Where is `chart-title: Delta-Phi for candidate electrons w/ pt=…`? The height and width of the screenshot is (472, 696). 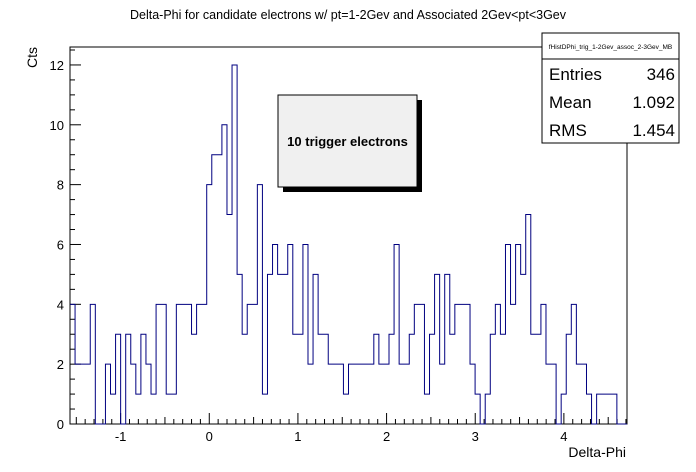 chart-title: Delta-Phi for candidate electrons w/ pt=… is located at coordinates (348, 15).